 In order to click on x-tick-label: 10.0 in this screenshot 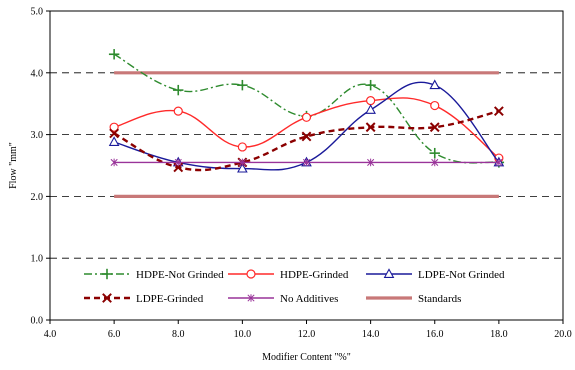, I will do `click(243, 334)`.